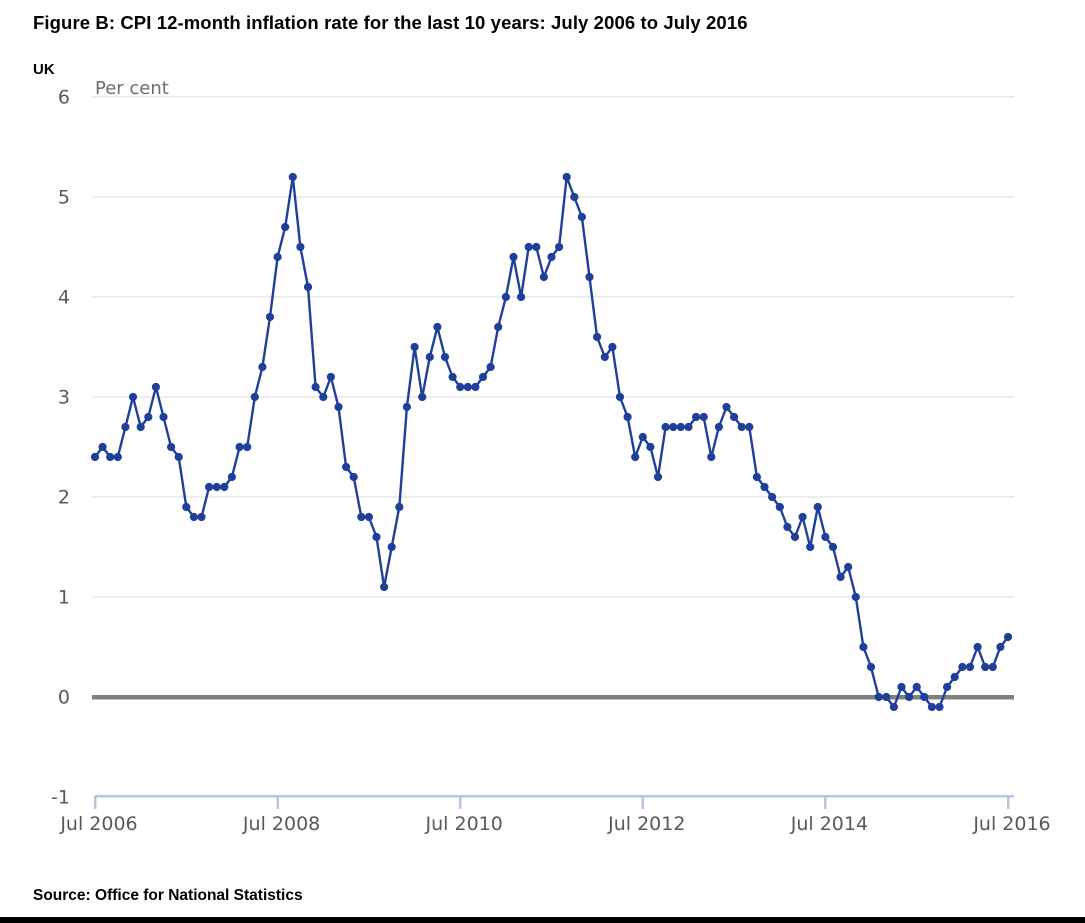  I want to click on x-tick-label: Jul 2014, so click(829, 824).